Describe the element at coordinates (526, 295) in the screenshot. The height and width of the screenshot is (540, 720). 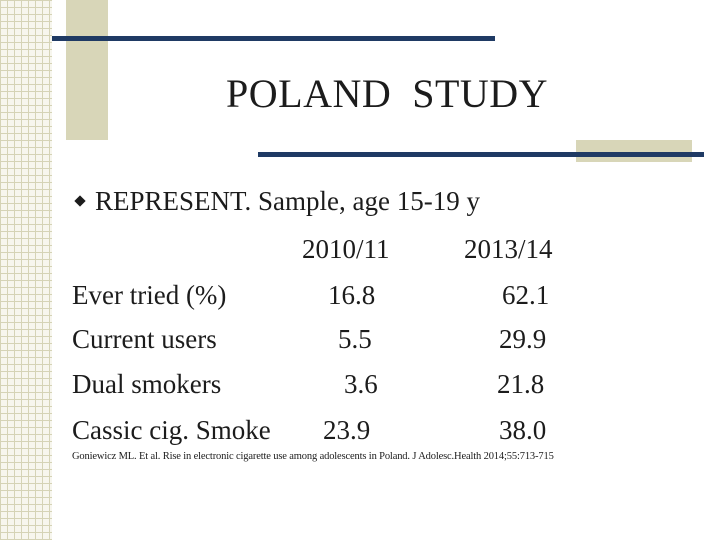
I see `cell-ever-tried-2013: 62.1` at that location.